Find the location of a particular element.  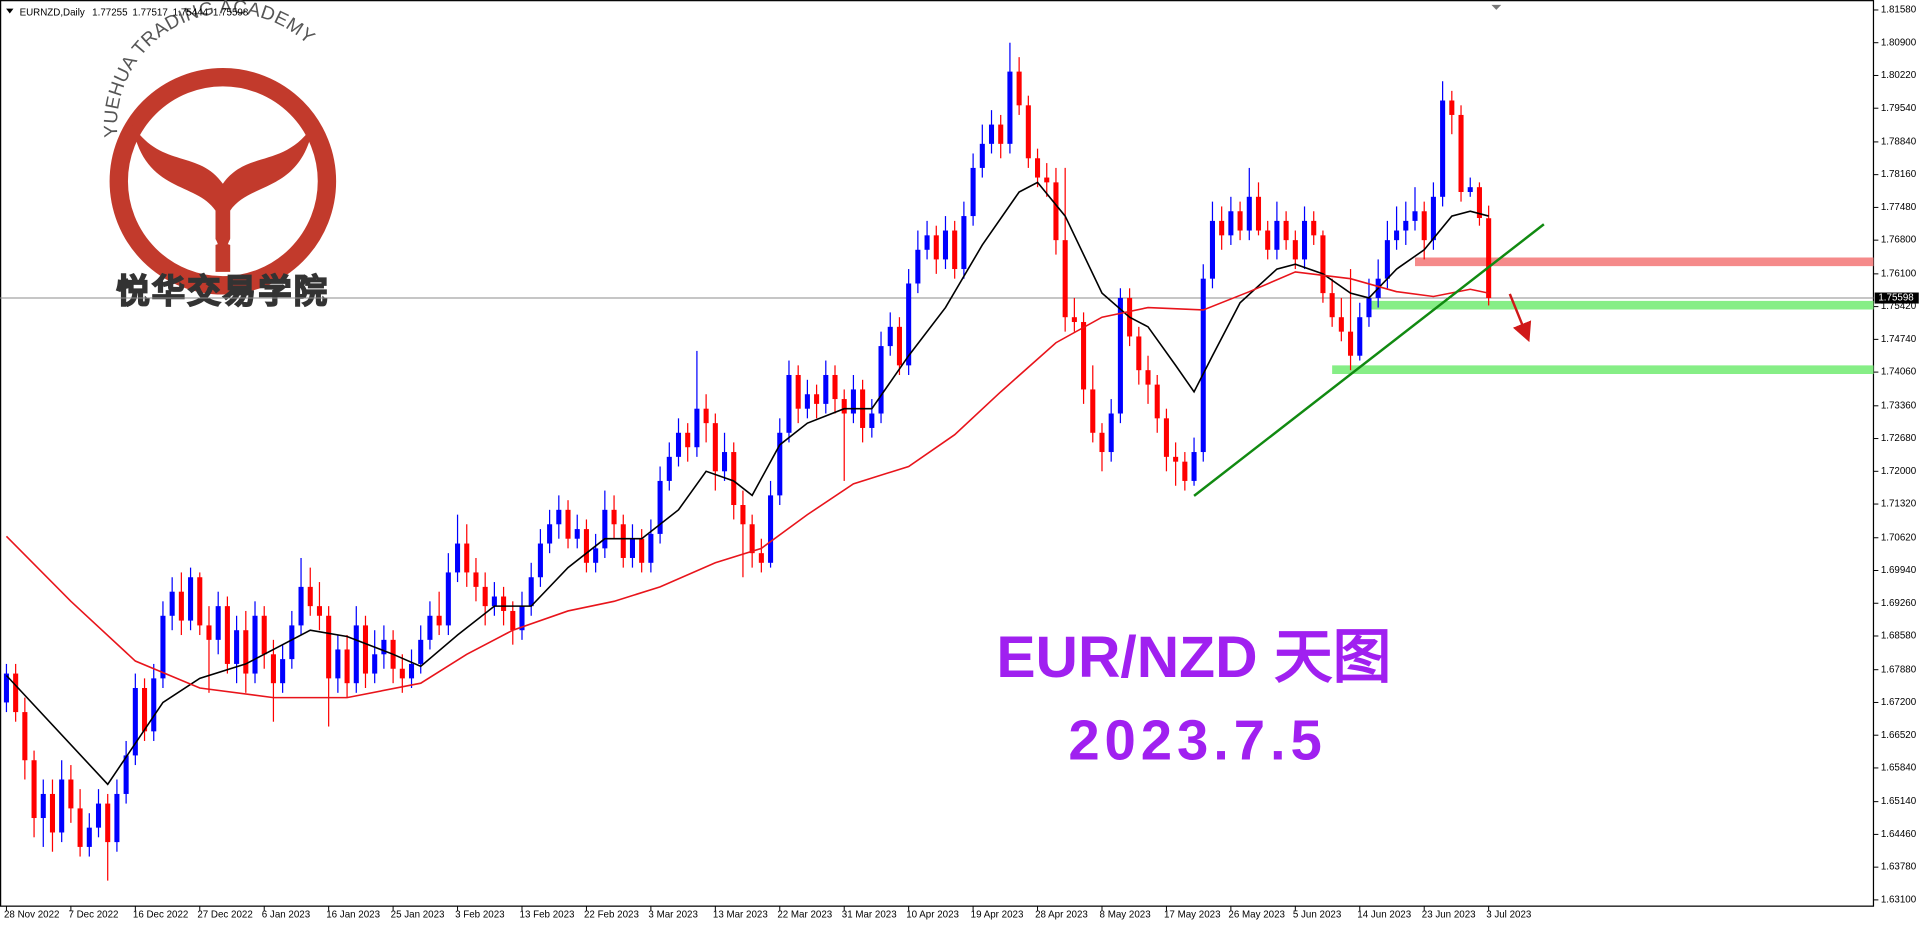

x-tick-label: 27 Dec 2022 is located at coordinates (224, 914).